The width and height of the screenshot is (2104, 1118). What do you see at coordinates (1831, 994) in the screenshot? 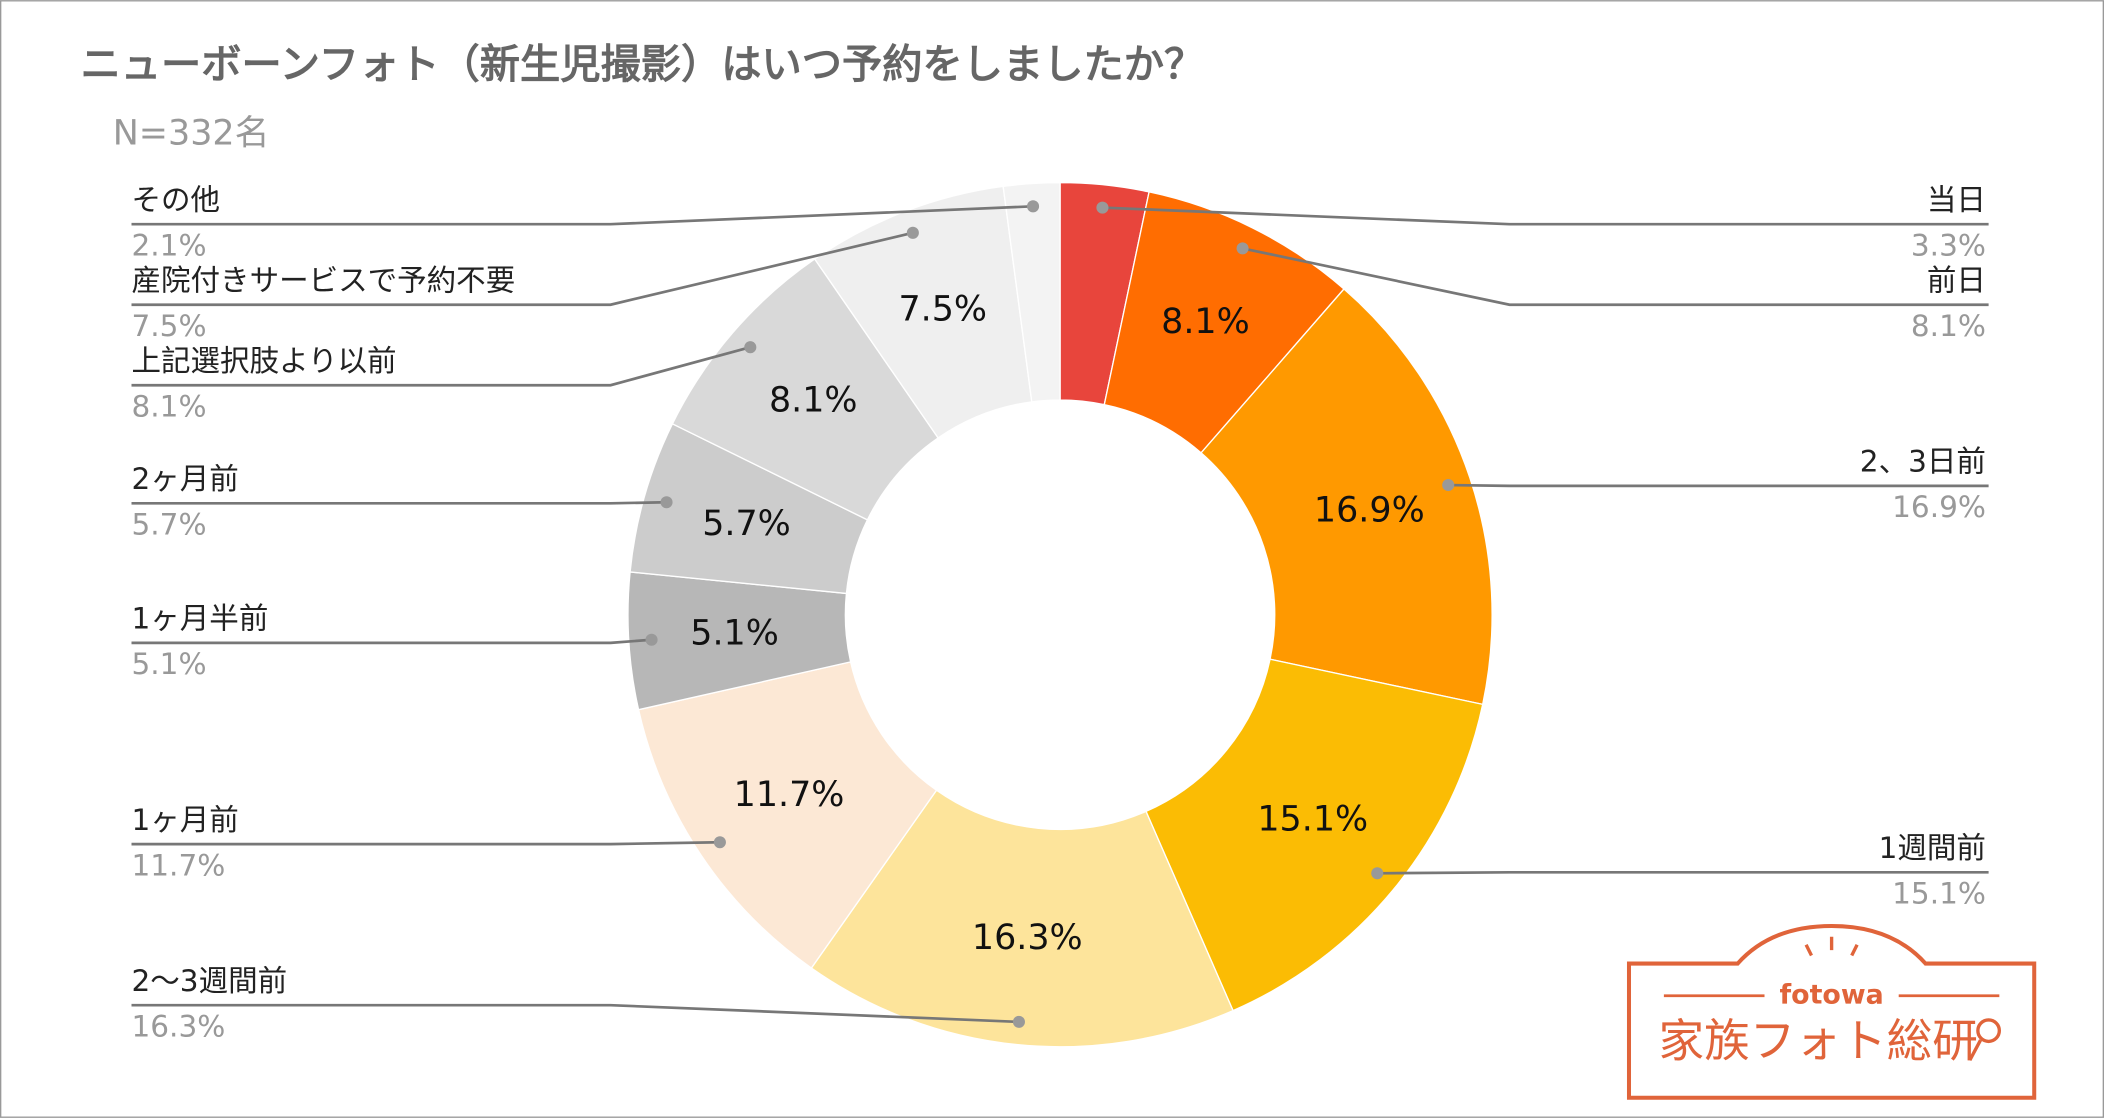
I see `logo-brand: fotowa` at bounding box center [1831, 994].